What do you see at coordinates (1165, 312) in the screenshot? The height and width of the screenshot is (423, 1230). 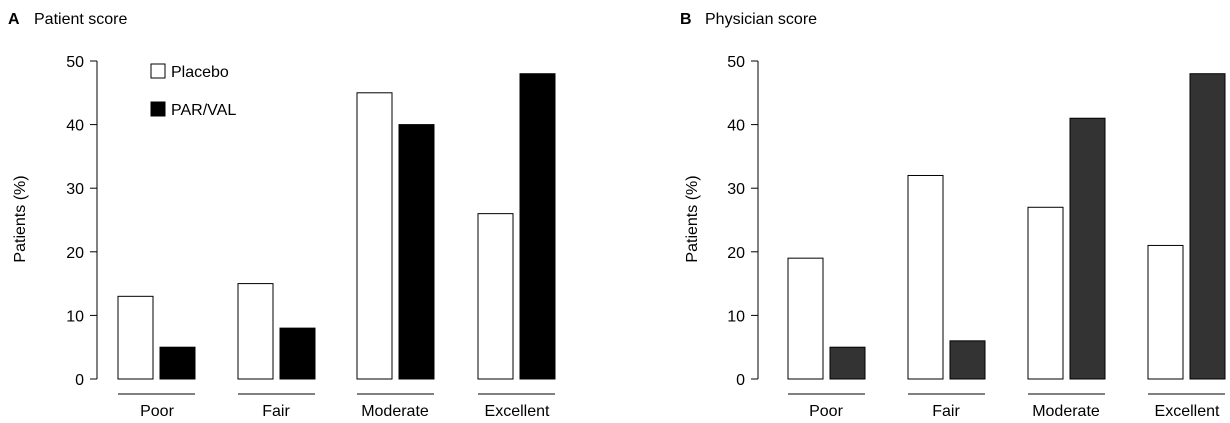 I see `panel-b-bar-white-excellent` at bounding box center [1165, 312].